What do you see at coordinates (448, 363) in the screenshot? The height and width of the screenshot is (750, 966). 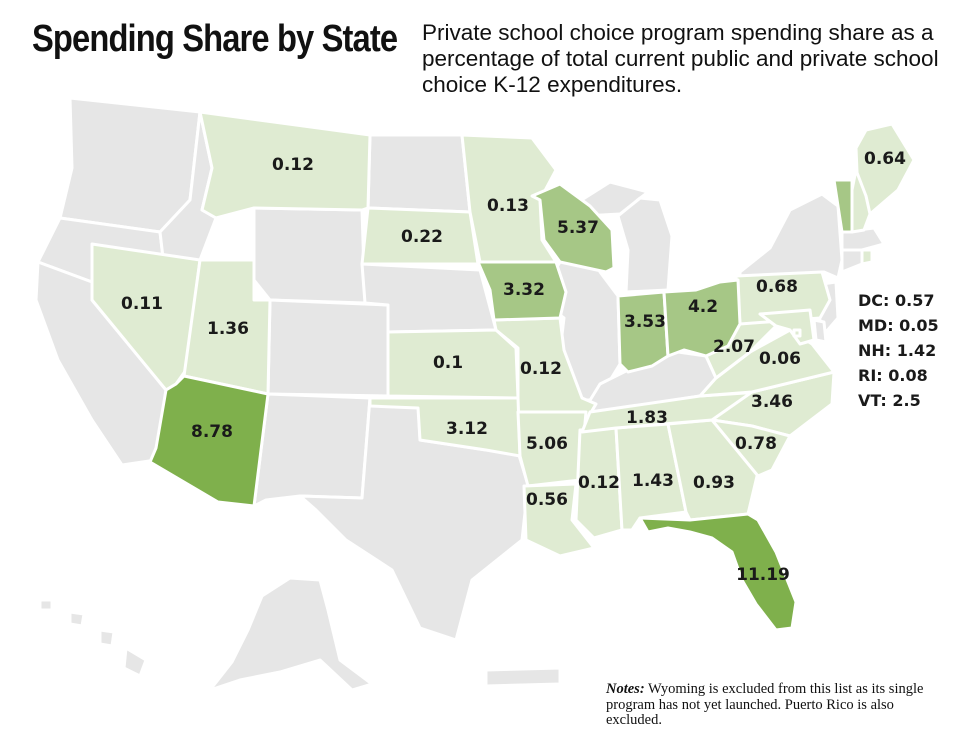 I see `value-label-ks: 0.1` at bounding box center [448, 363].